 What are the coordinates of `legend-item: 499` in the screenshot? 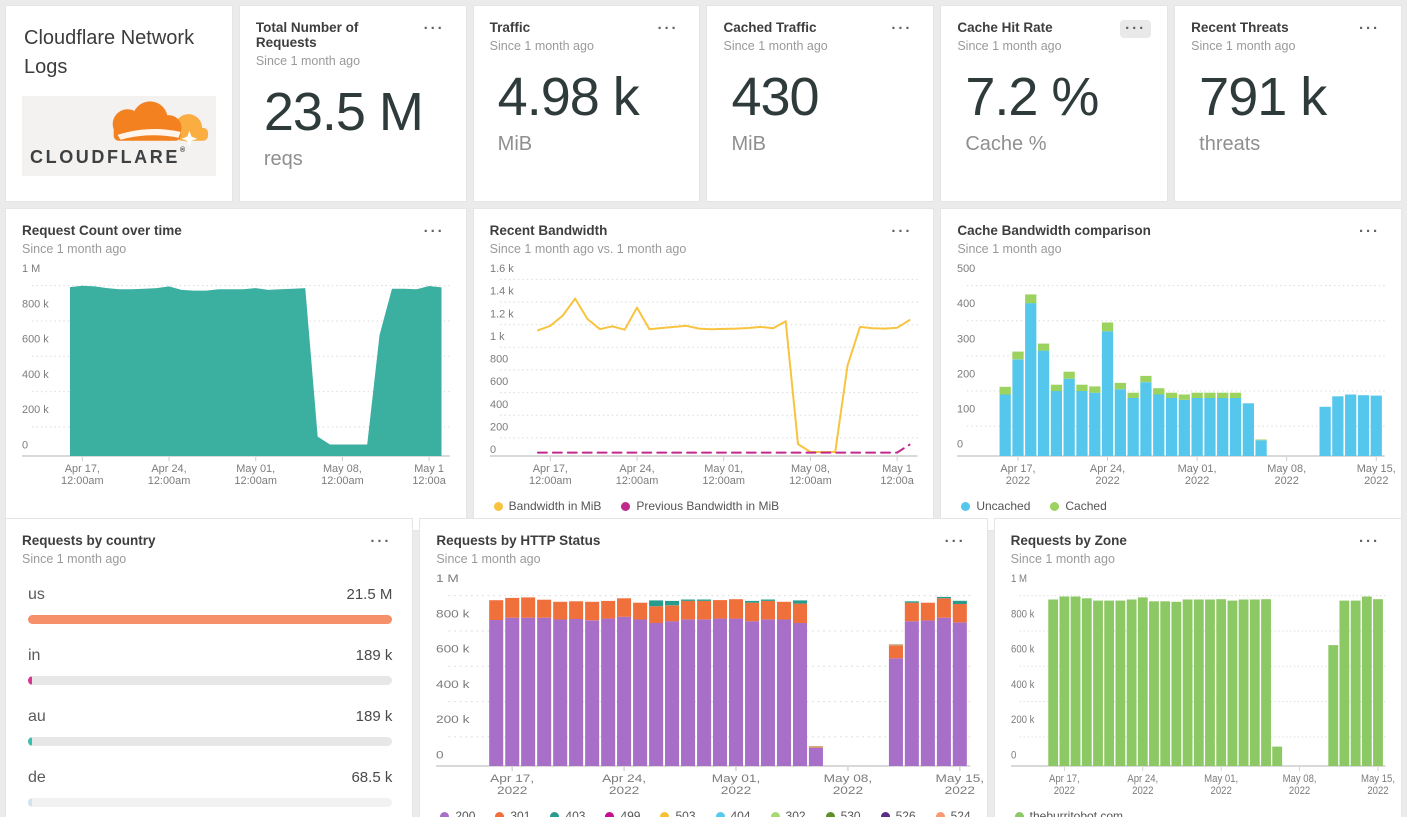 It's located at (622, 813).